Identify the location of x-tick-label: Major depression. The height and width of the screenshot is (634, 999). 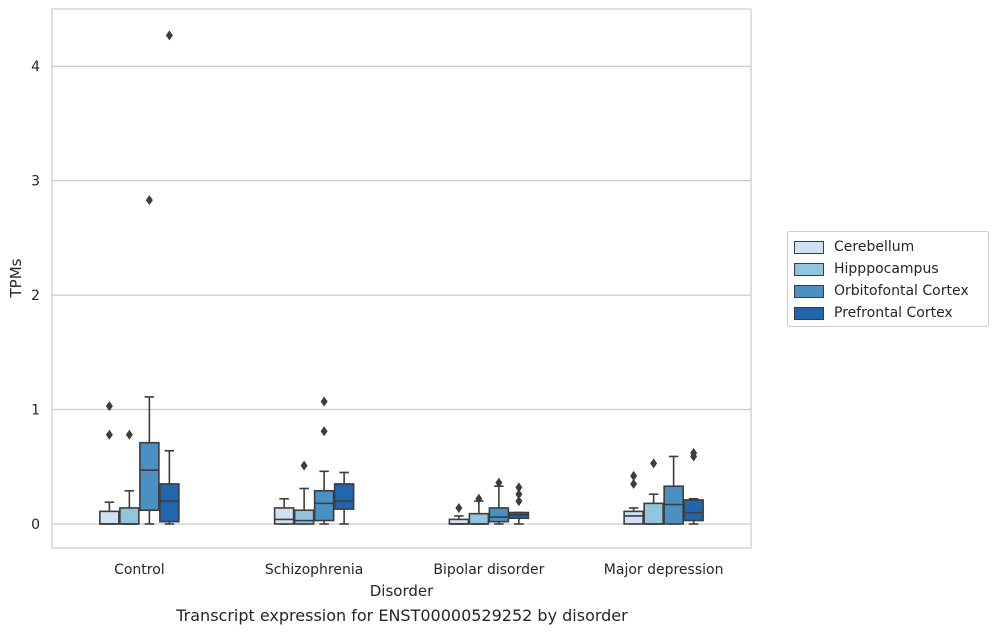
(664, 570).